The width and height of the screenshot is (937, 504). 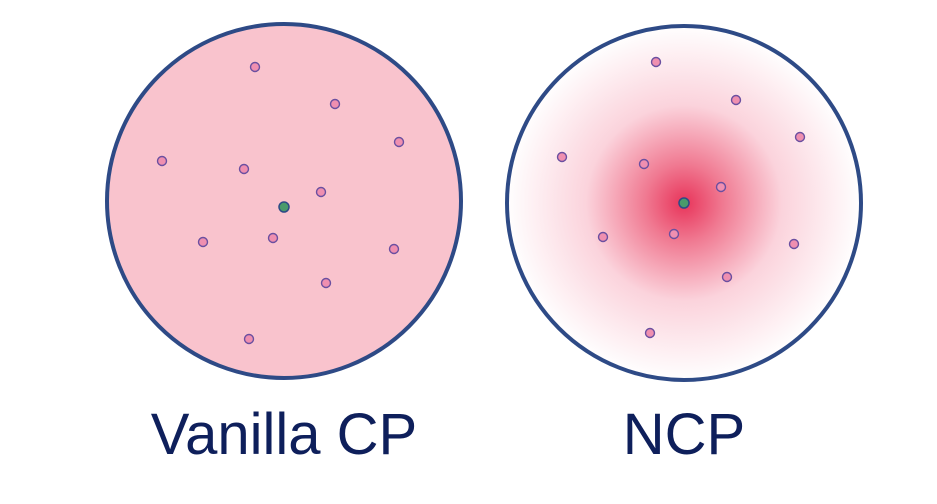 I want to click on ncp-center-point, so click(x=684, y=203).